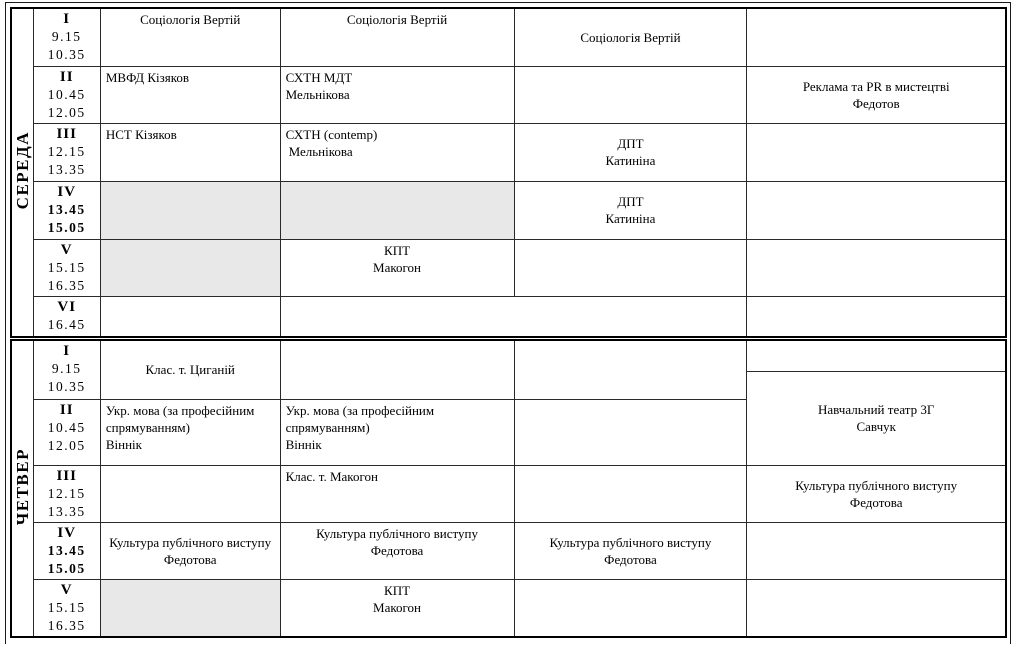 The image size is (1024, 650). I want to click on lesson-subject: СХТН (contemp), so click(331, 134).